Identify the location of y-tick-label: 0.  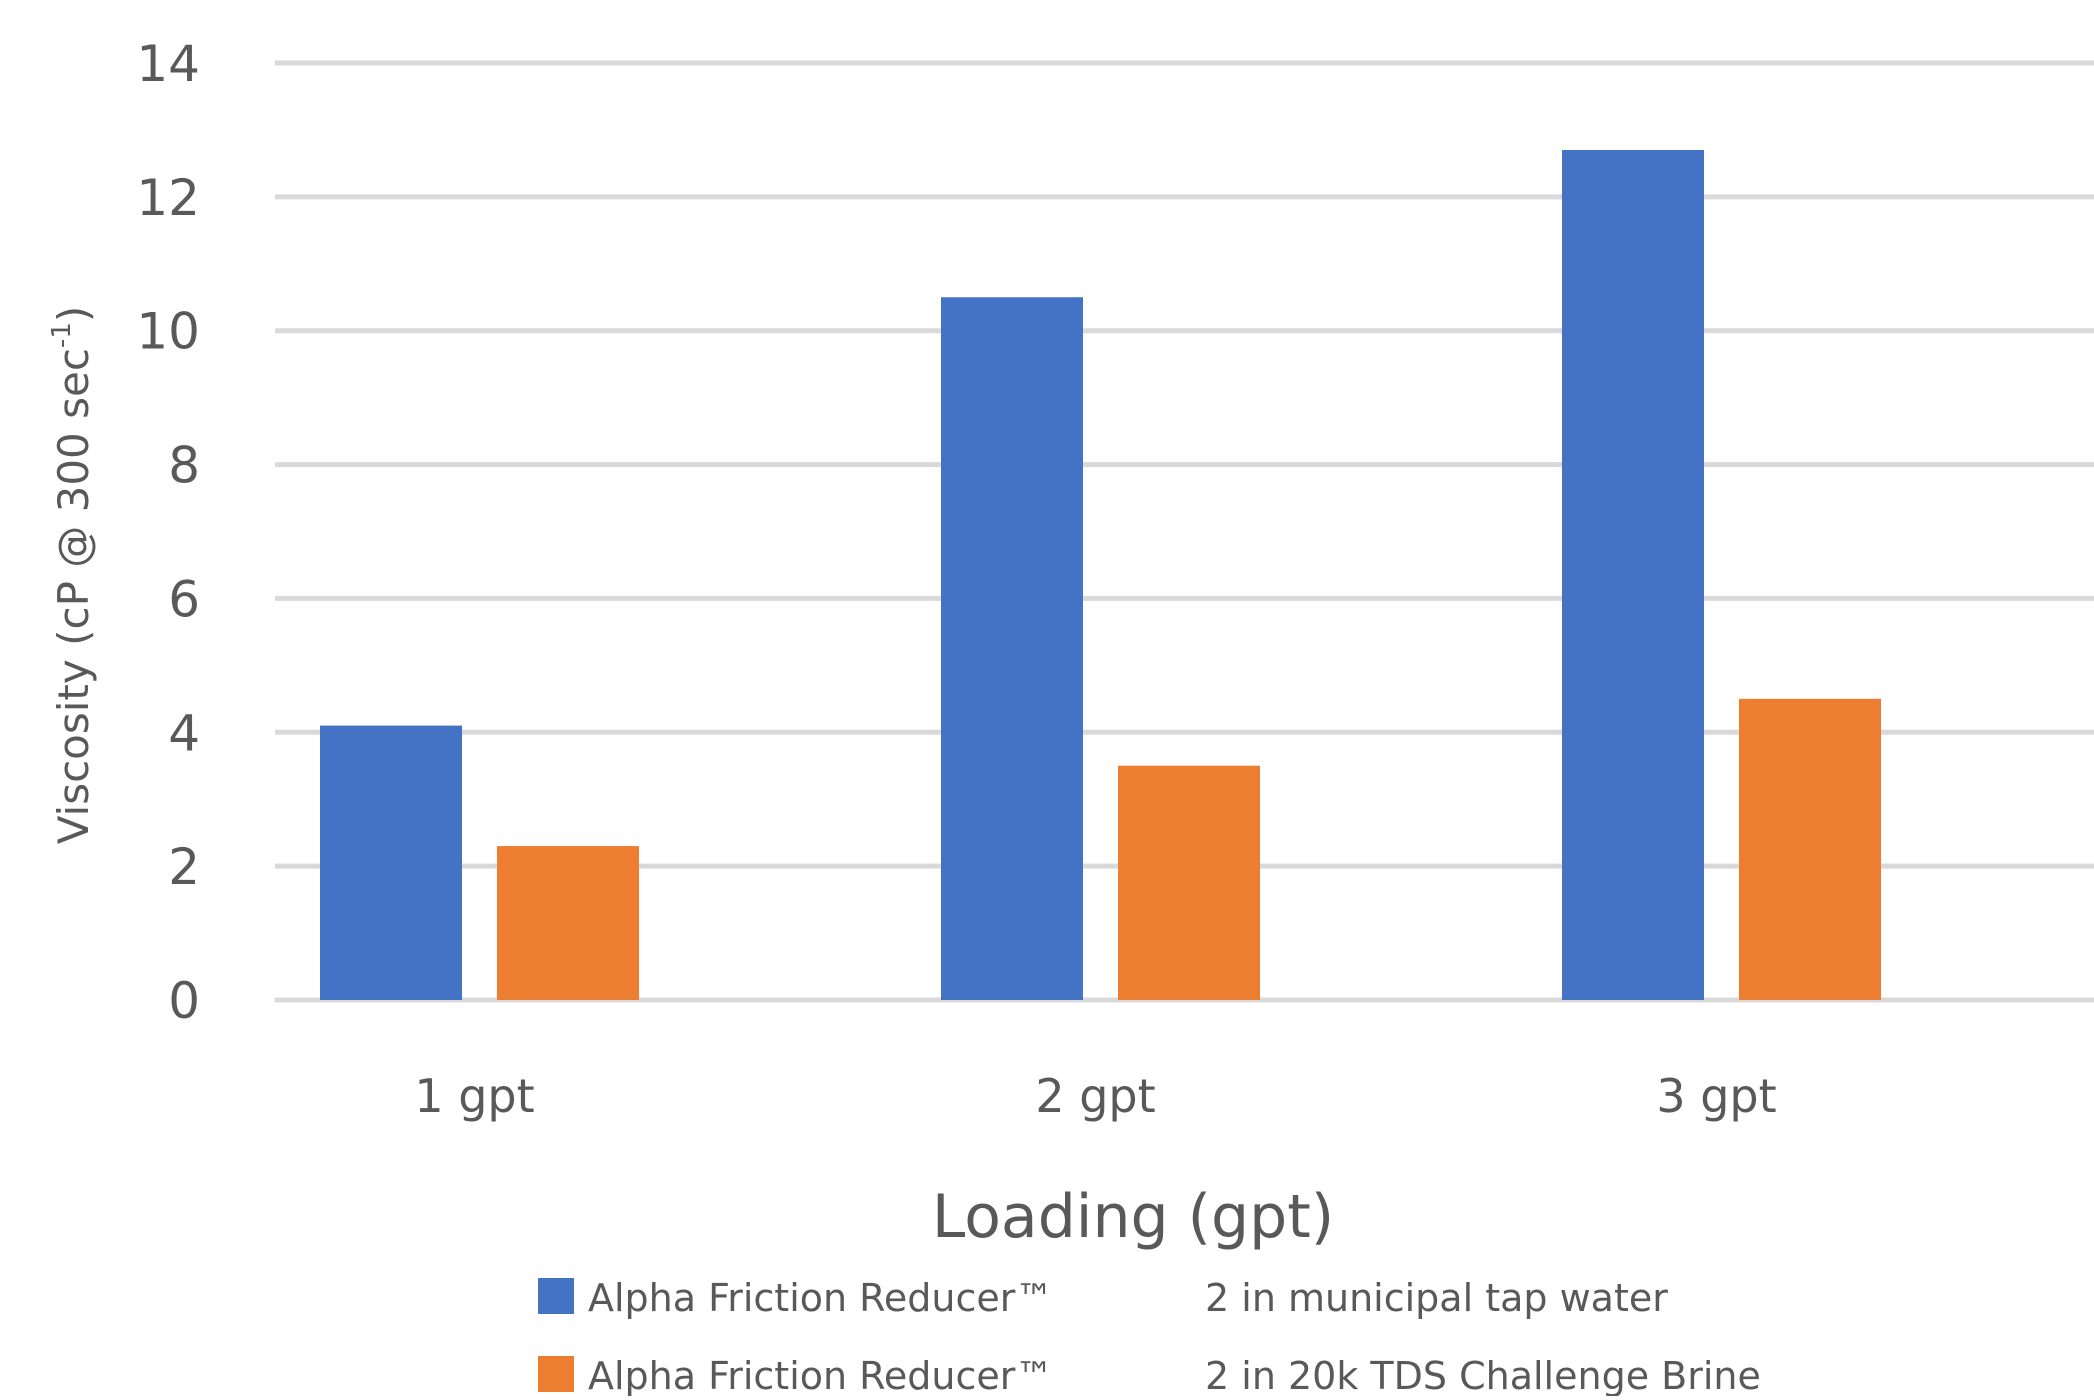
(184, 1001).